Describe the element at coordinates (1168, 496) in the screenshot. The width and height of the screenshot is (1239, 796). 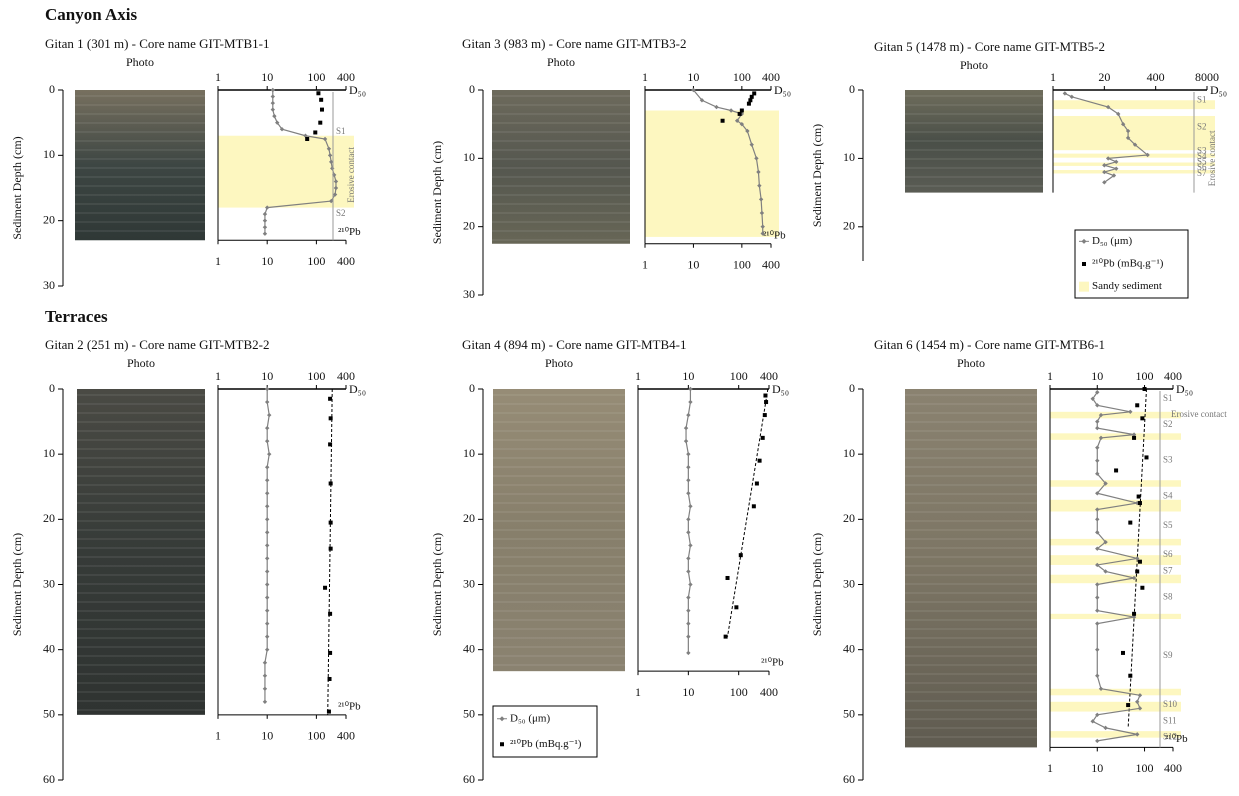
I see `unit-label: S4` at that location.